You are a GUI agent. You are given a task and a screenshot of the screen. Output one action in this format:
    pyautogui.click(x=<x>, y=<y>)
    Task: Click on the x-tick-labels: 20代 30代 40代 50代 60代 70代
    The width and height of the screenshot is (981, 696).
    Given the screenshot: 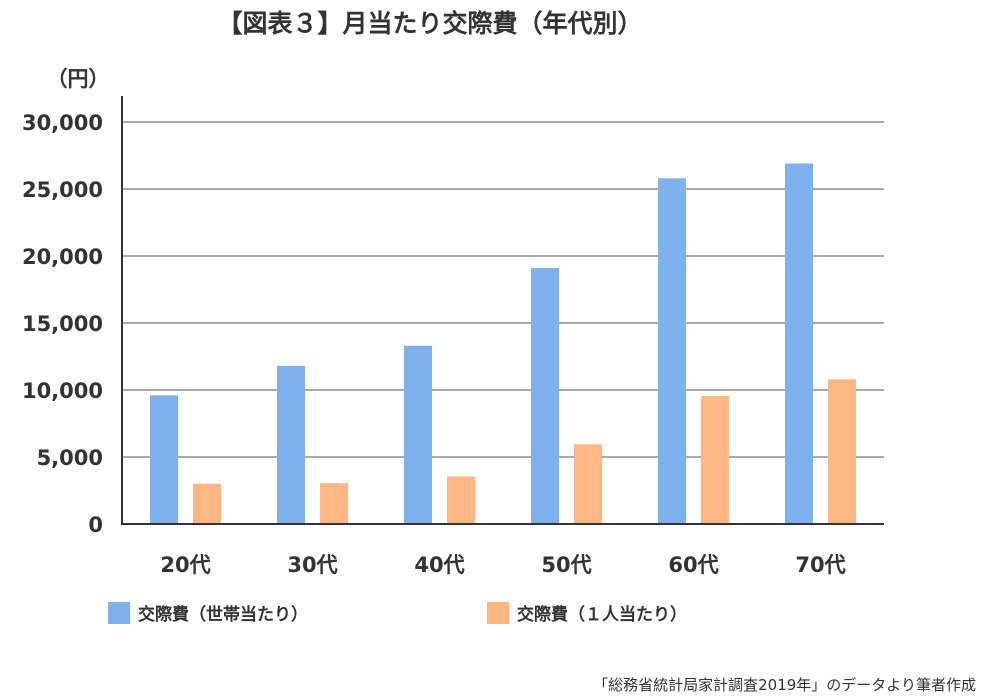 What is the action you would take?
    pyautogui.click(x=502, y=565)
    